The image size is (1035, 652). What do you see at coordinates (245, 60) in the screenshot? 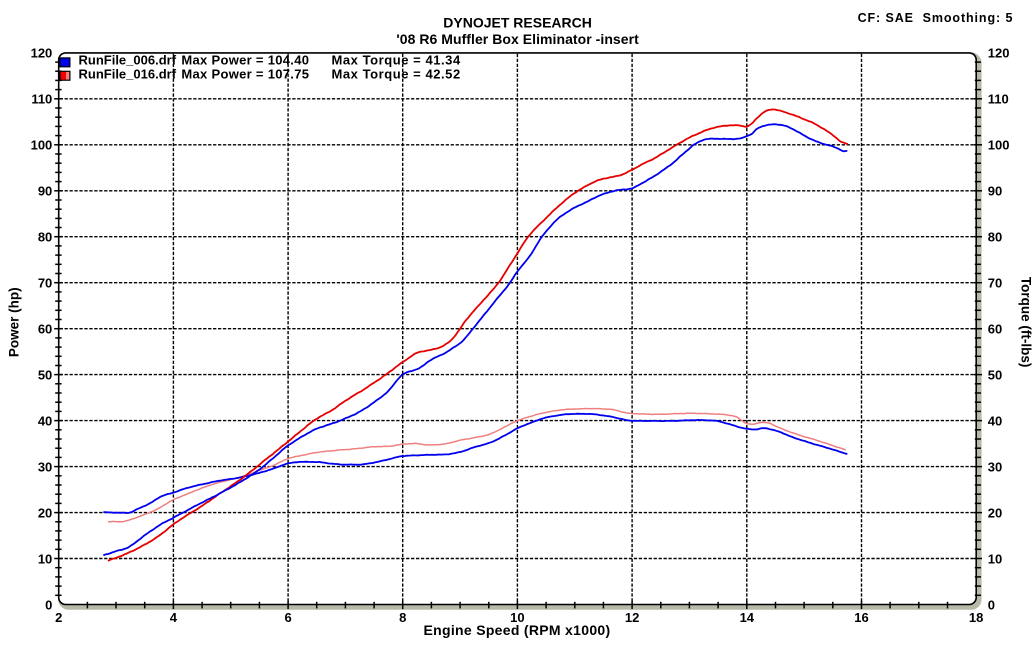
I see `svg-text: Max Power = 104.40` at bounding box center [245, 60].